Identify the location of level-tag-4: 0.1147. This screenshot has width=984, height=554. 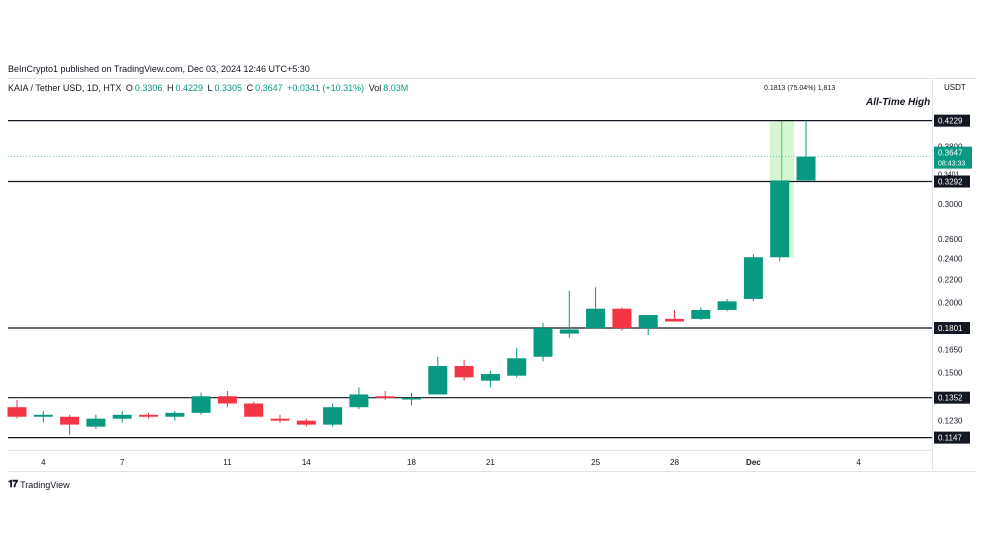
(950, 438).